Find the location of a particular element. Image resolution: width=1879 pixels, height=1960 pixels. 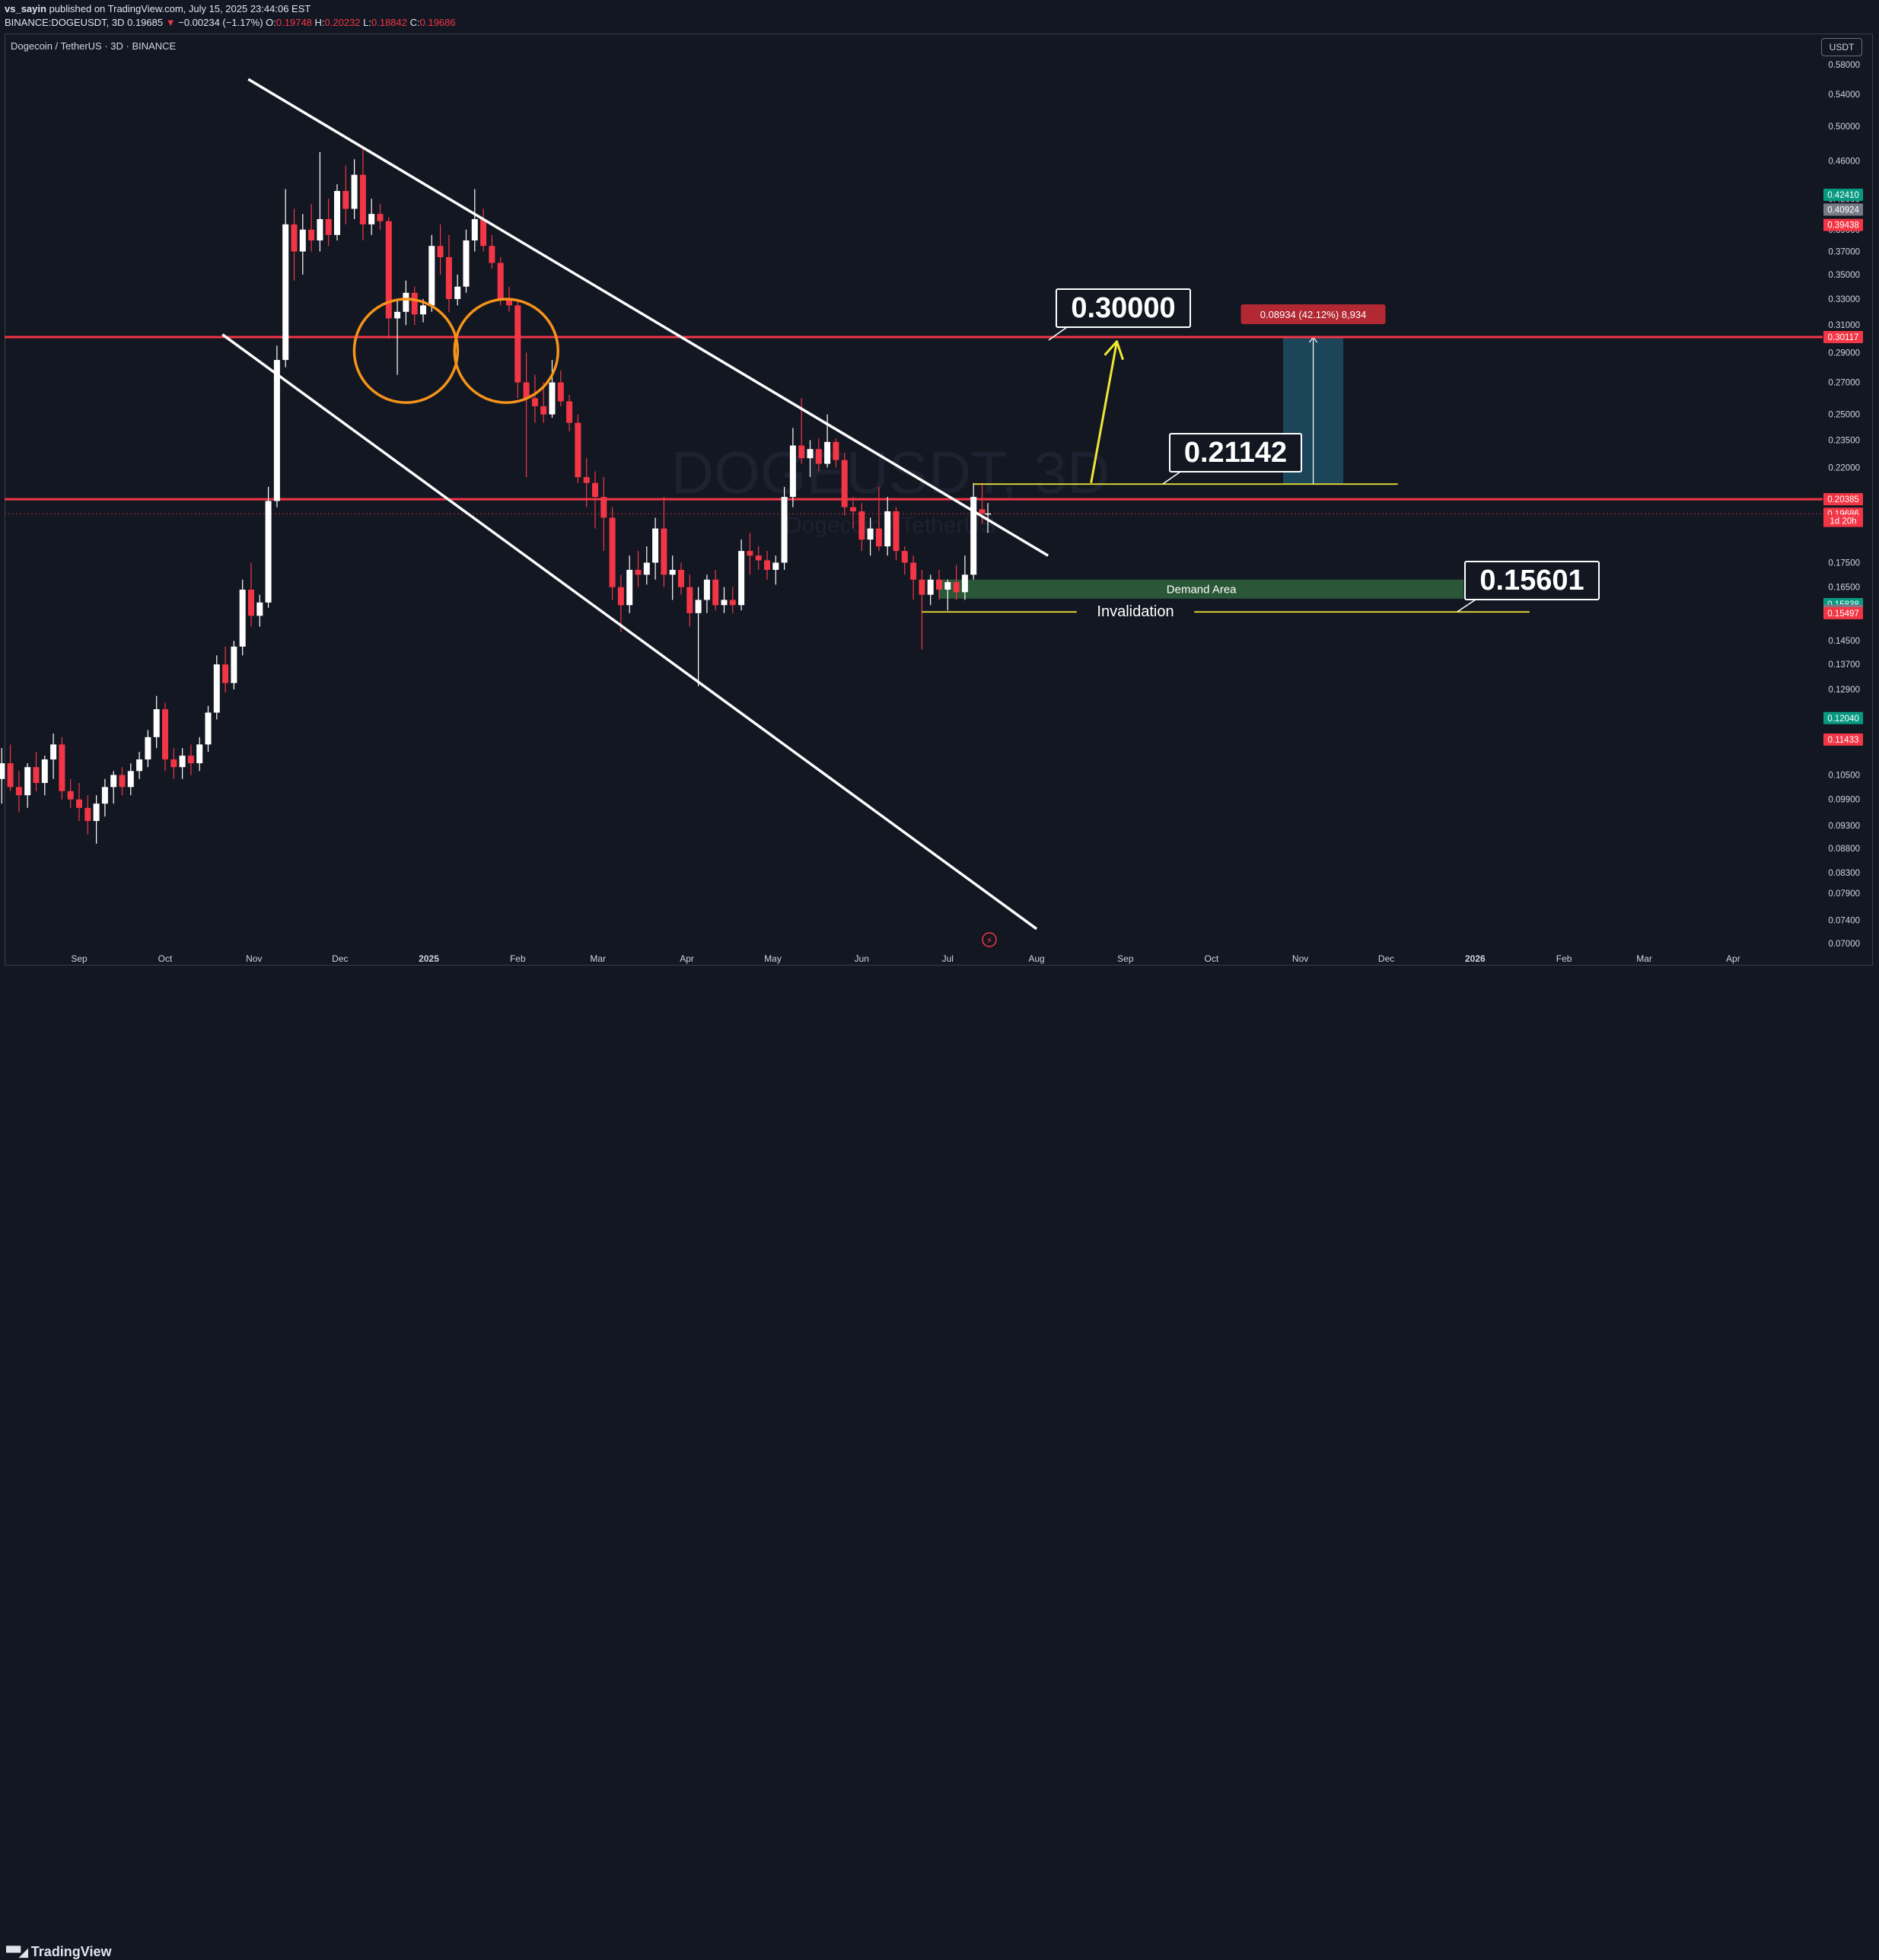

price-label: 1d 20h is located at coordinates (1843, 522).